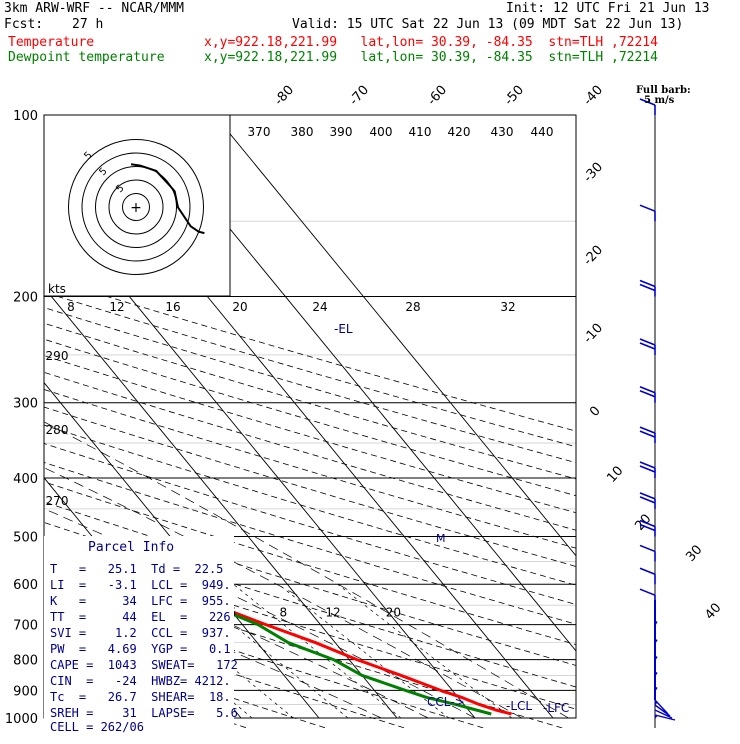 This screenshot has width=740, height=744. I want to click on speed-tick-8: 8, so click(71, 307).